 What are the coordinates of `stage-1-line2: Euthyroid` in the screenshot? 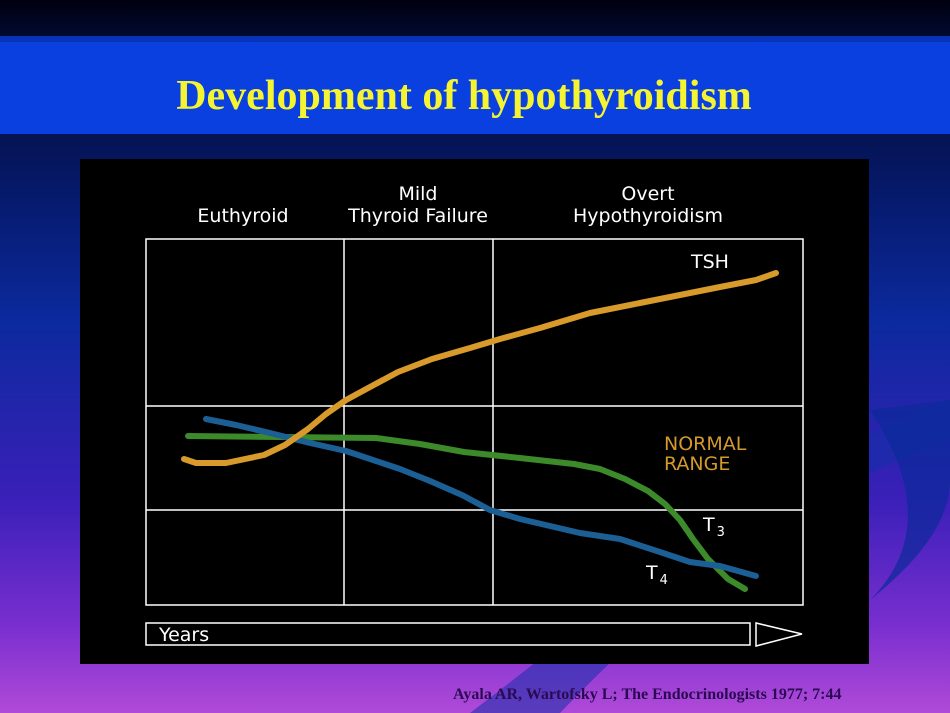 It's located at (242, 216).